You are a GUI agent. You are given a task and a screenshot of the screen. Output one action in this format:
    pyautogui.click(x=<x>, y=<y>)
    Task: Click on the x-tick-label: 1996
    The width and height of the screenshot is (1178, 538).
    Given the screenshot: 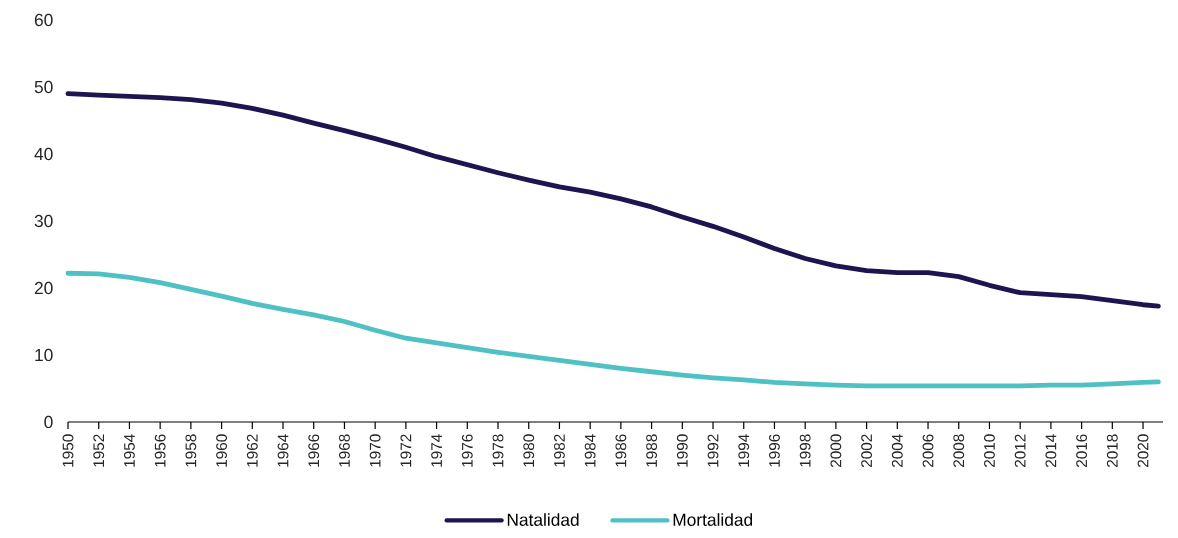 What is the action you would take?
    pyautogui.click(x=774, y=450)
    